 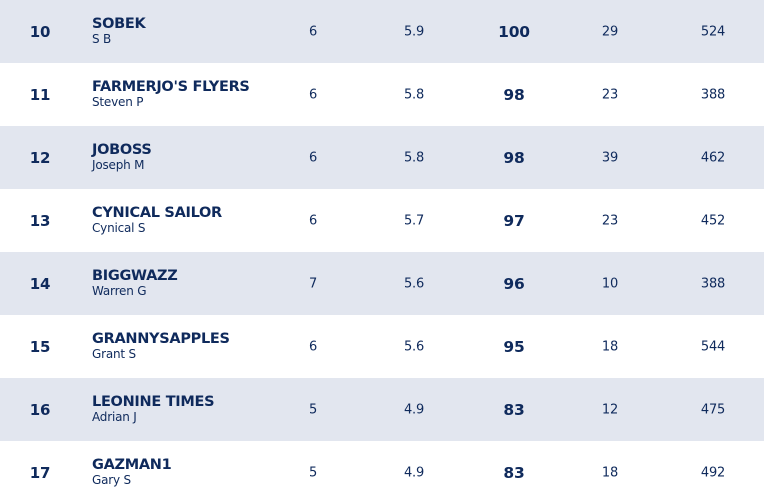 I want to click on rank-cell: 10, so click(x=40, y=31).